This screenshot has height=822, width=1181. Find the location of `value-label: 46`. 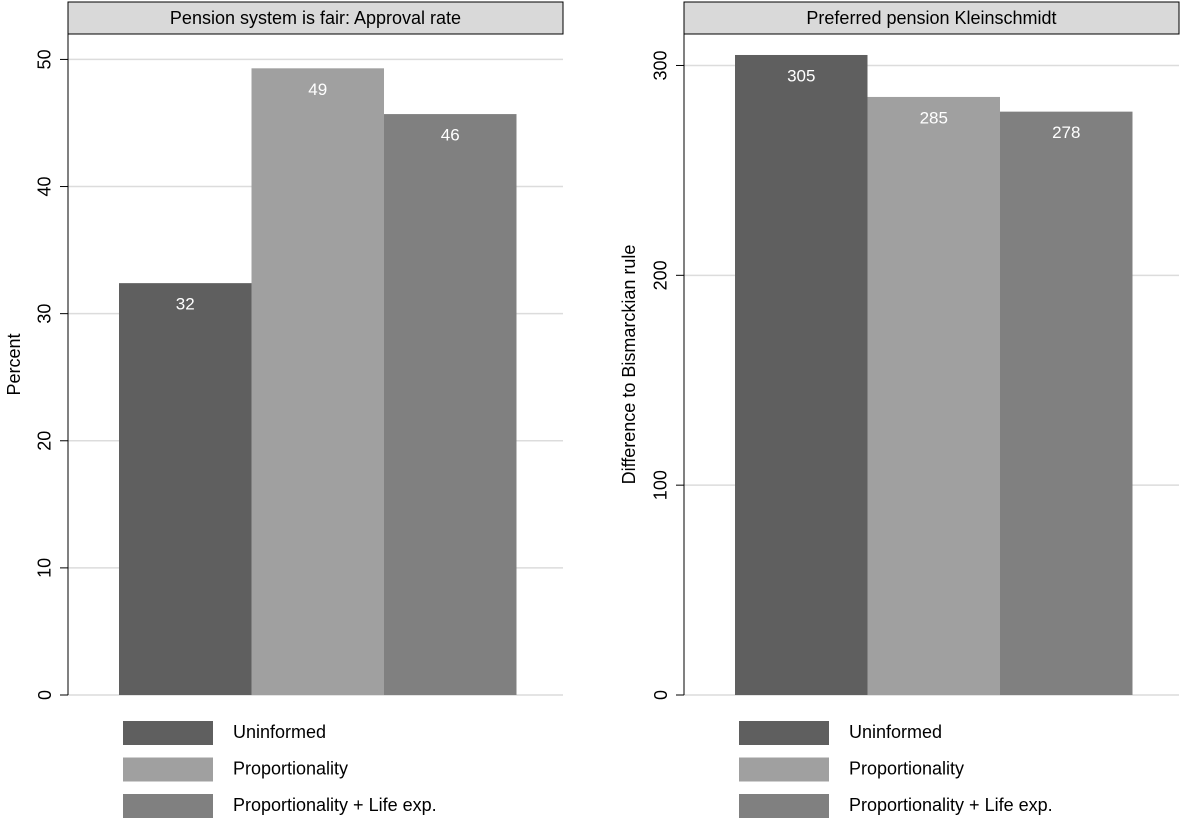

value-label: 46 is located at coordinates (450, 135).